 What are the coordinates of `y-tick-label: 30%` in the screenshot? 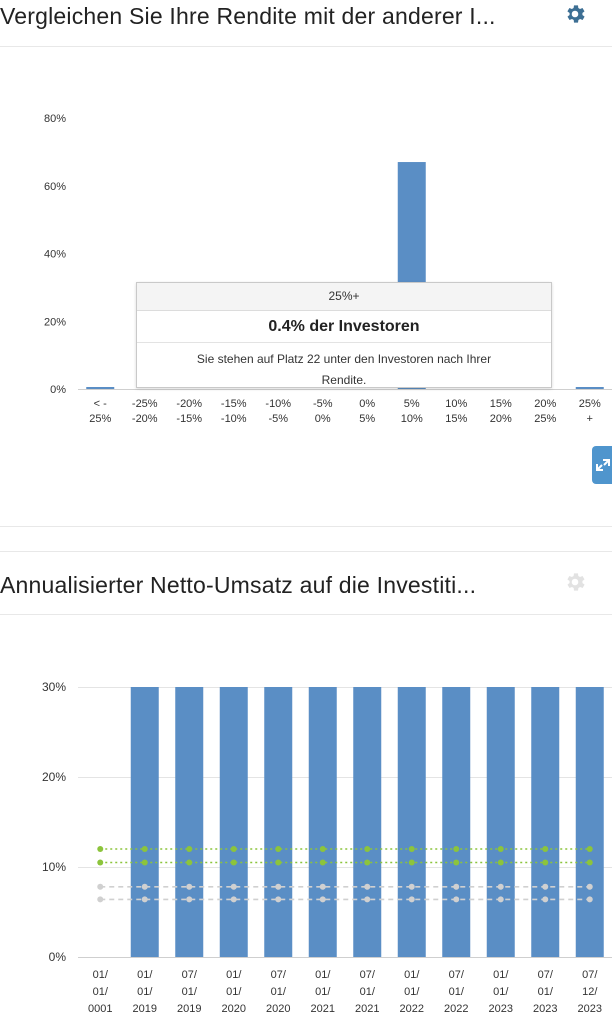 It's located at (54, 687).